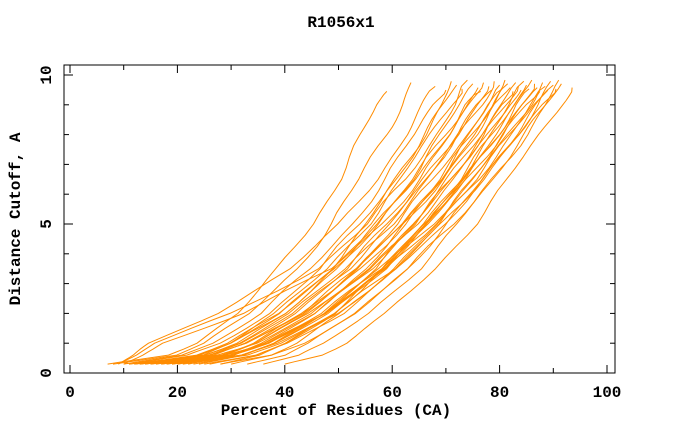  Describe the element at coordinates (340, 23) in the screenshot. I see `figure-title: R1056x1` at that location.